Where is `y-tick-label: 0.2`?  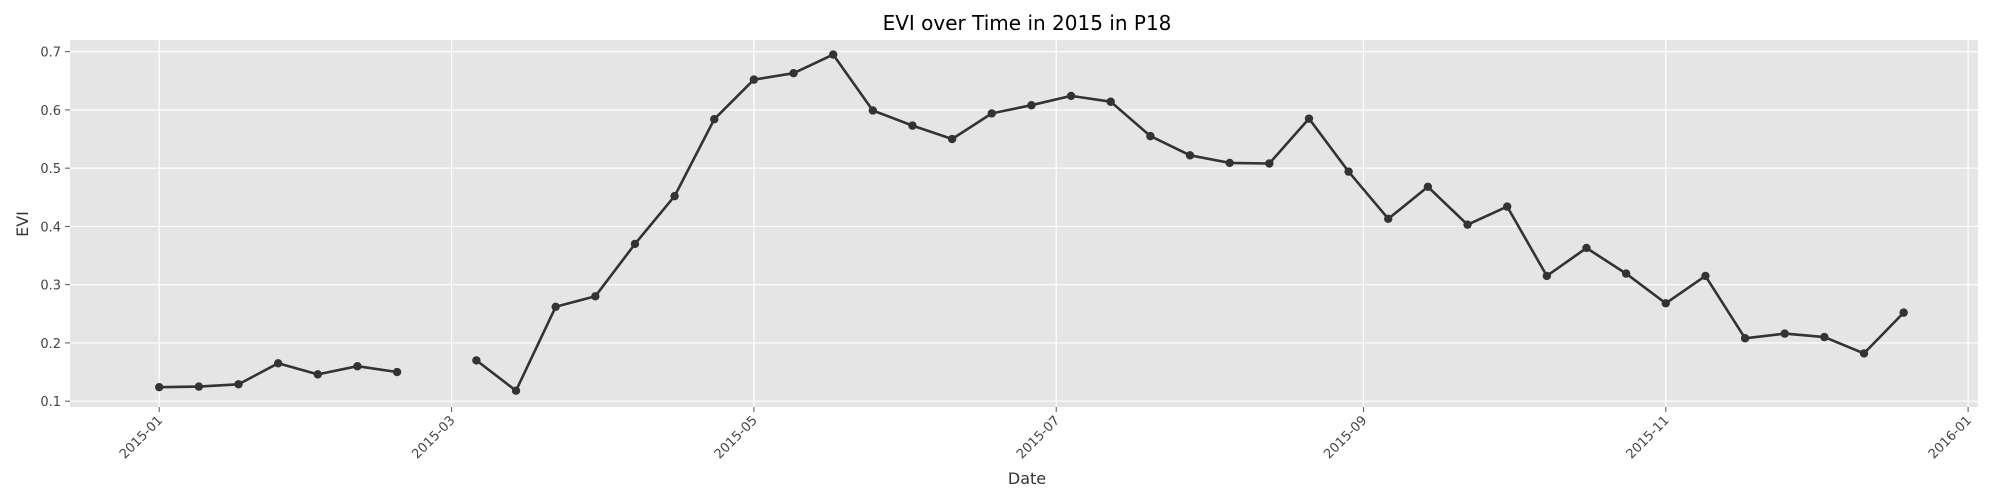 y-tick-label: 0.2 is located at coordinates (50, 344).